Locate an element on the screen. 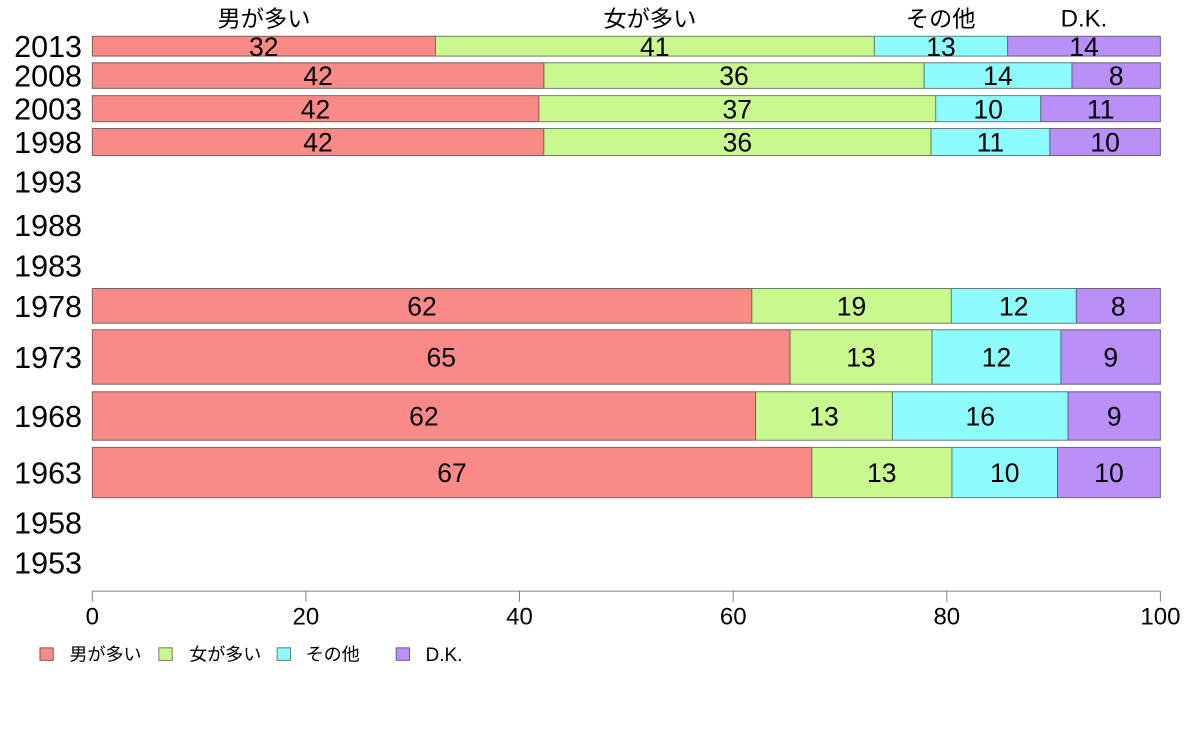 The image size is (1188, 741). svg-text: 0 is located at coordinates (92, 617).